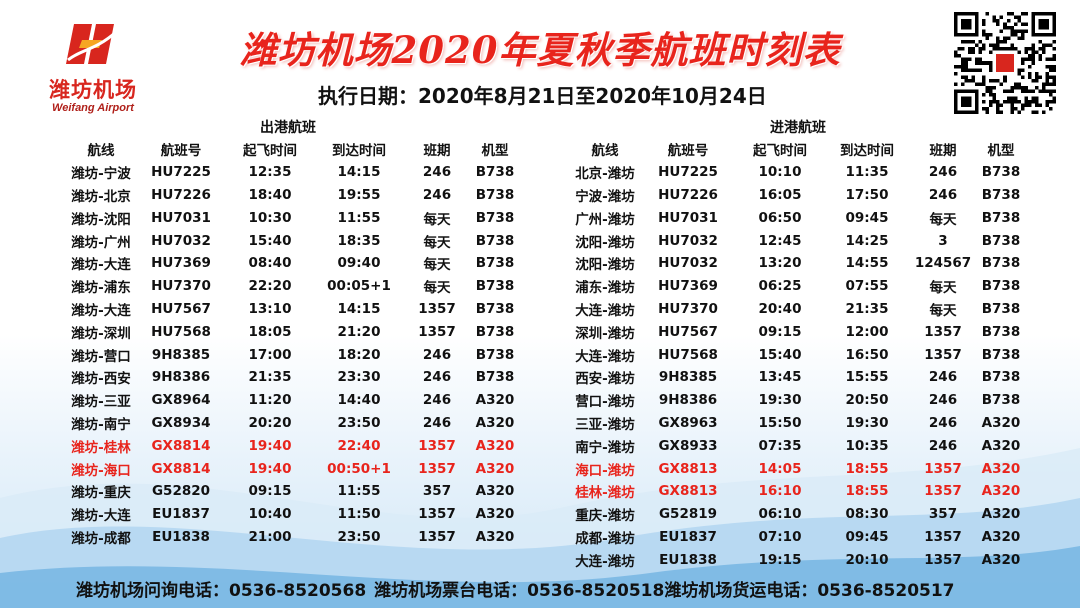 The image size is (1080, 608). Describe the element at coordinates (688, 151) in the screenshot. I see `column-header: 航班号` at that location.